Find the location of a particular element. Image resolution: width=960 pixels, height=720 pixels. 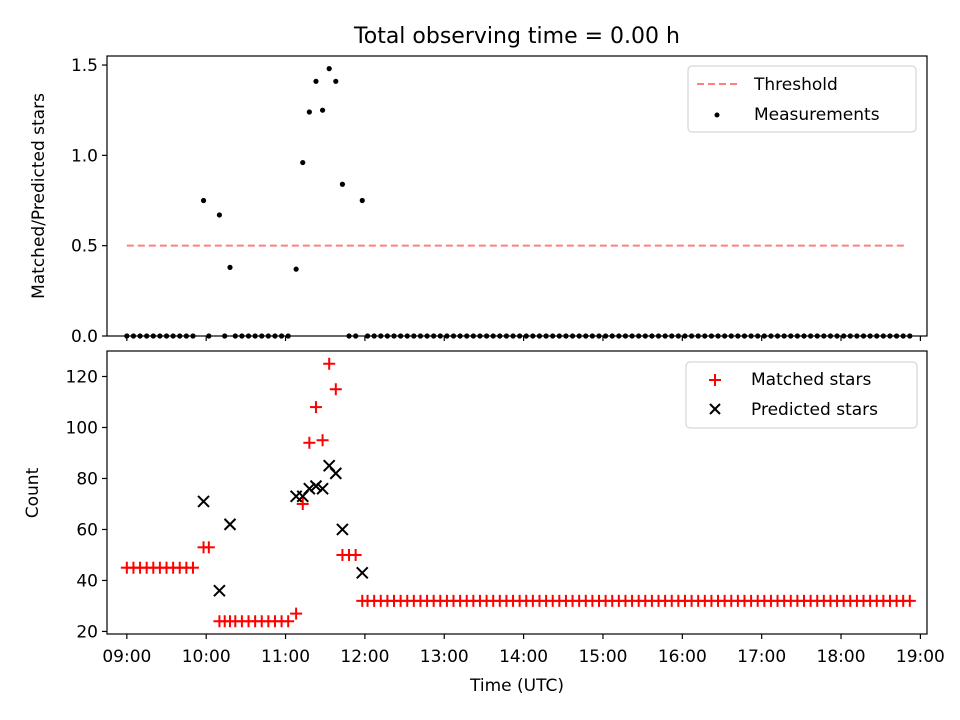

bottom-x-tick-label: 18:00 is located at coordinates (841, 657).